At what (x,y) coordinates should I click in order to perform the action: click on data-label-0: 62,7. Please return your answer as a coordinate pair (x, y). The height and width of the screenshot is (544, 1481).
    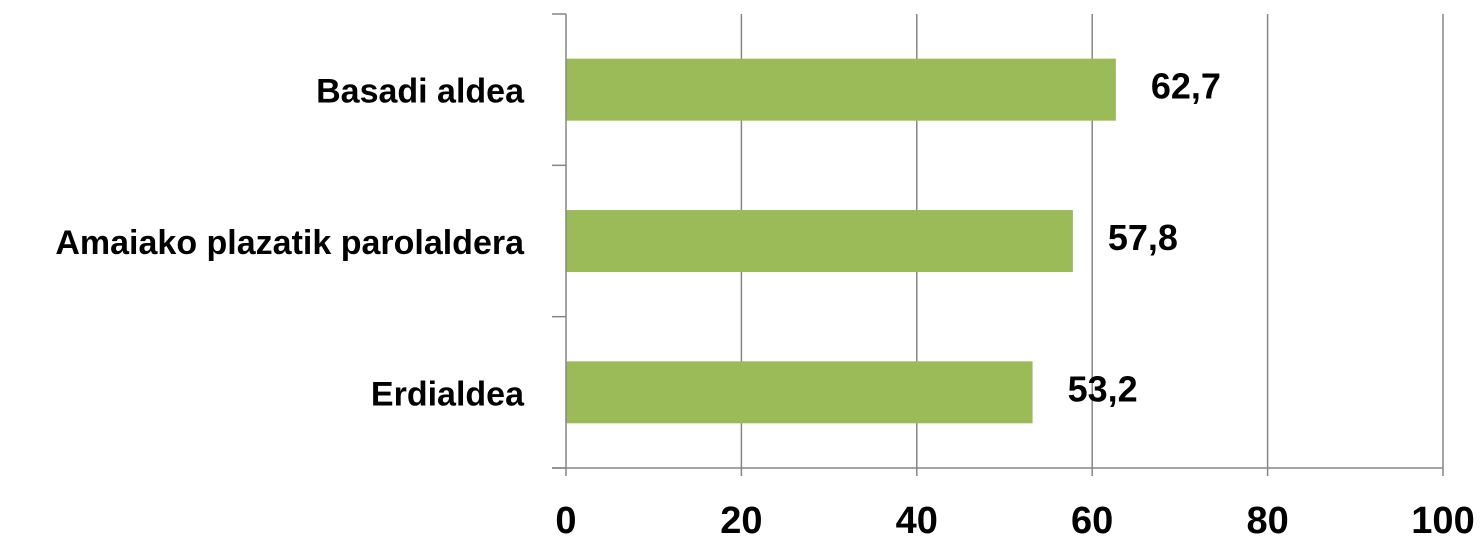
    Looking at the image, I should click on (1186, 86).